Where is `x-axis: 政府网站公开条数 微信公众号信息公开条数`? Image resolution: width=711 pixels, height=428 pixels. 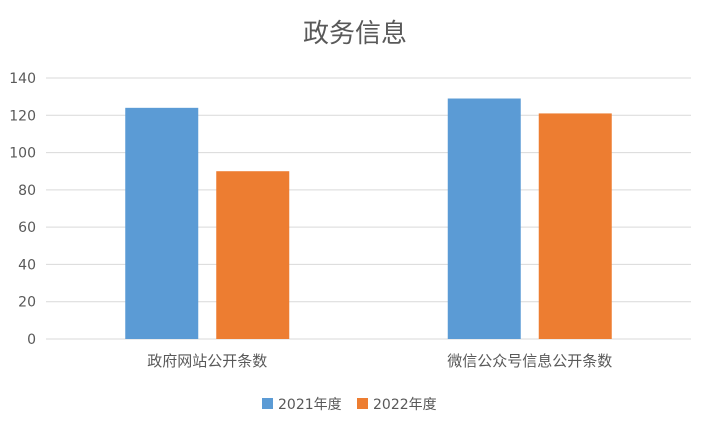 x-axis: 政府网站公开条数 微信公众号信息公开条数 is located at coordinates (379, 361).